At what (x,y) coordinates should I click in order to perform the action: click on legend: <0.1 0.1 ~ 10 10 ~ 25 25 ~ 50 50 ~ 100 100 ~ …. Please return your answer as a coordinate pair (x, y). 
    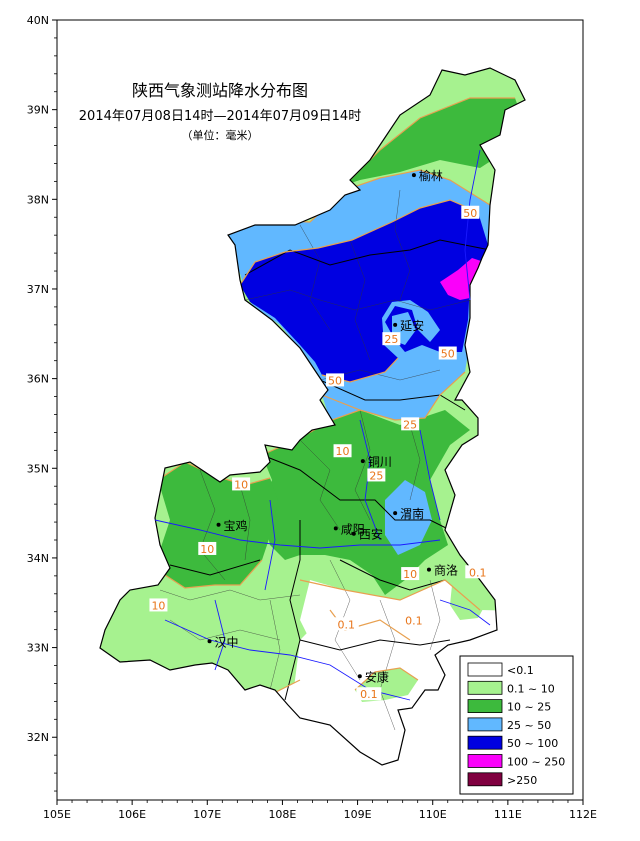
    Looking at the image, I should click on (516, 725).